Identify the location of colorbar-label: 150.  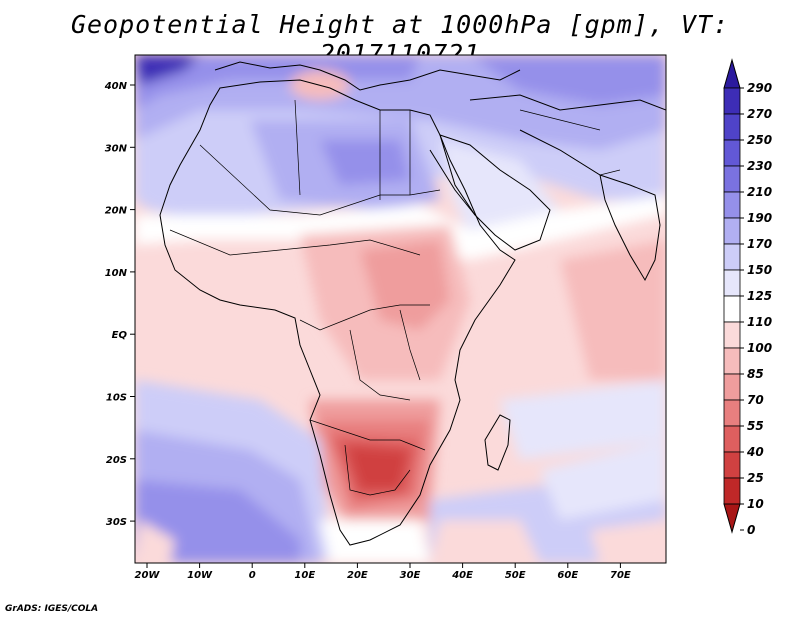
(759, 270).